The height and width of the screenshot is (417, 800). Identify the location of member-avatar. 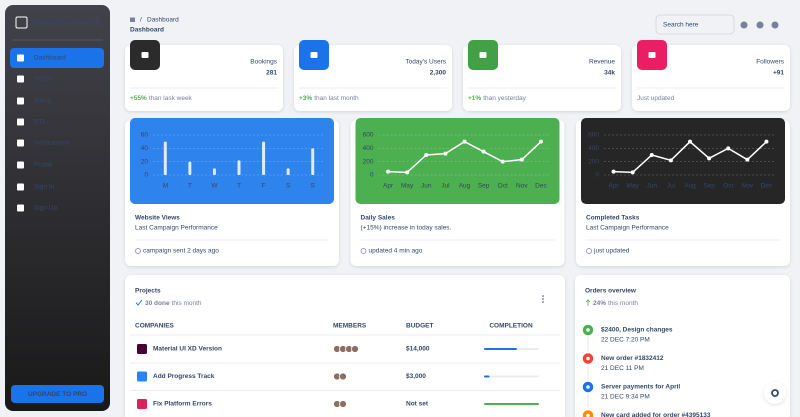
(355, 349).